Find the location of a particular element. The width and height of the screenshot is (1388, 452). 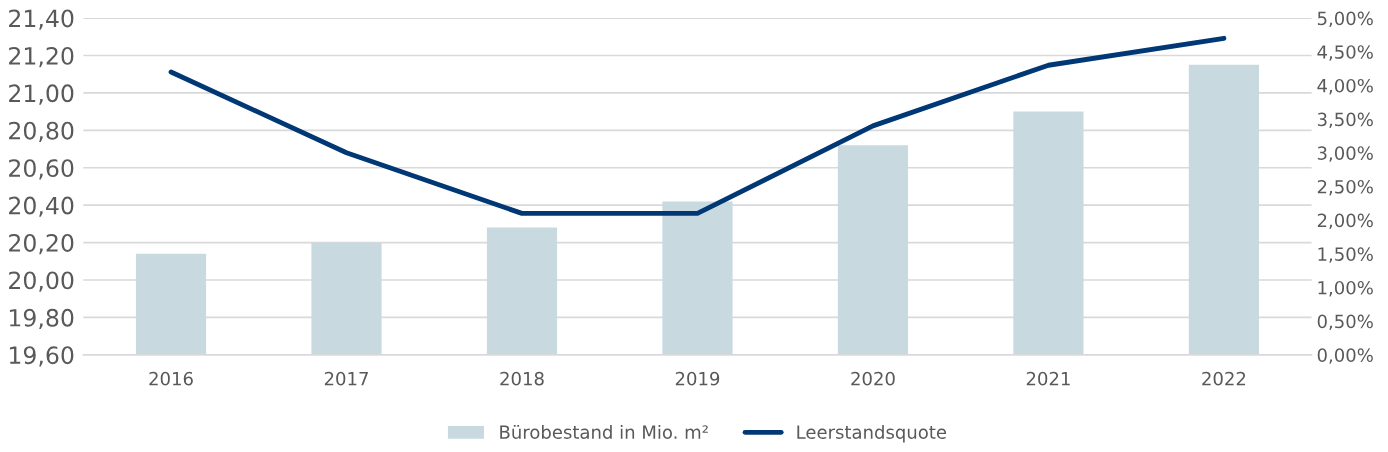

y2-tick-label: 5,00% is located at coordinates (1345, 19).